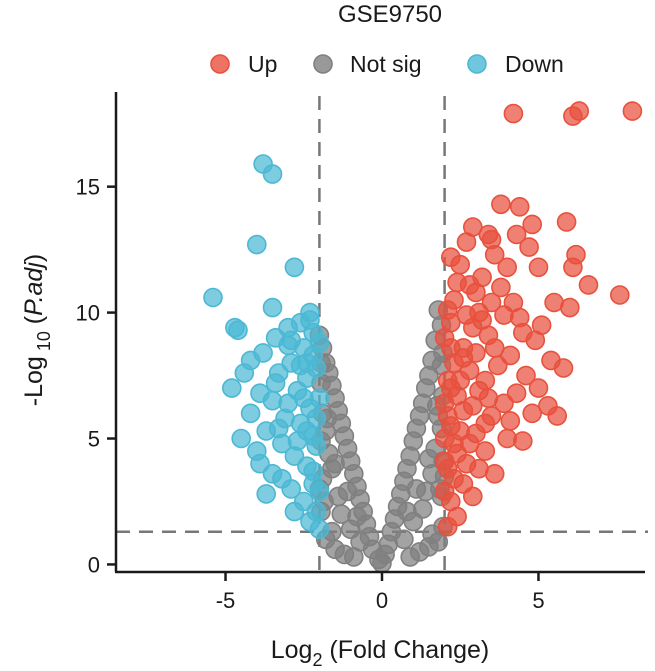 The width and height of the screenshot is (655, 671). Describe the element at coordinates (34, 258) in the screenshot. I see `y-axis-title-suffix: )` at that location.